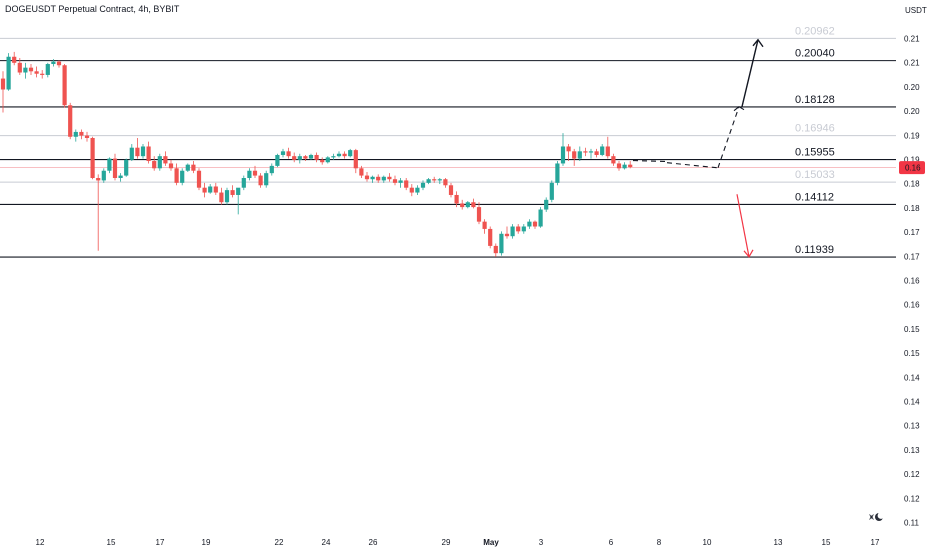 This screenshot has height=550, width=932. Describe the element at coordinates (111, 542) in the screenshot. I see `x-tick-label-1: 15` at that location.